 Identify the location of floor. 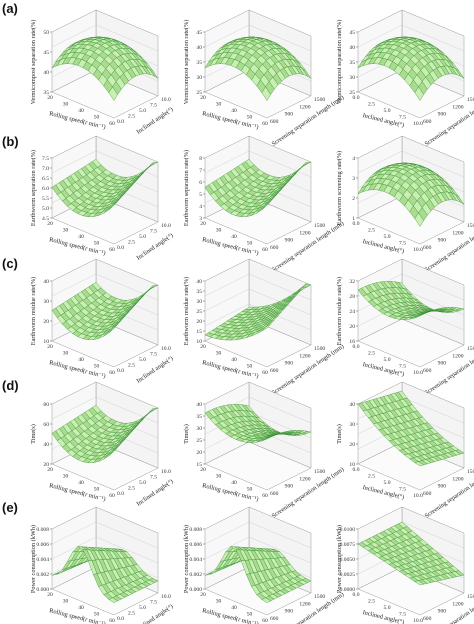
(411, 466).